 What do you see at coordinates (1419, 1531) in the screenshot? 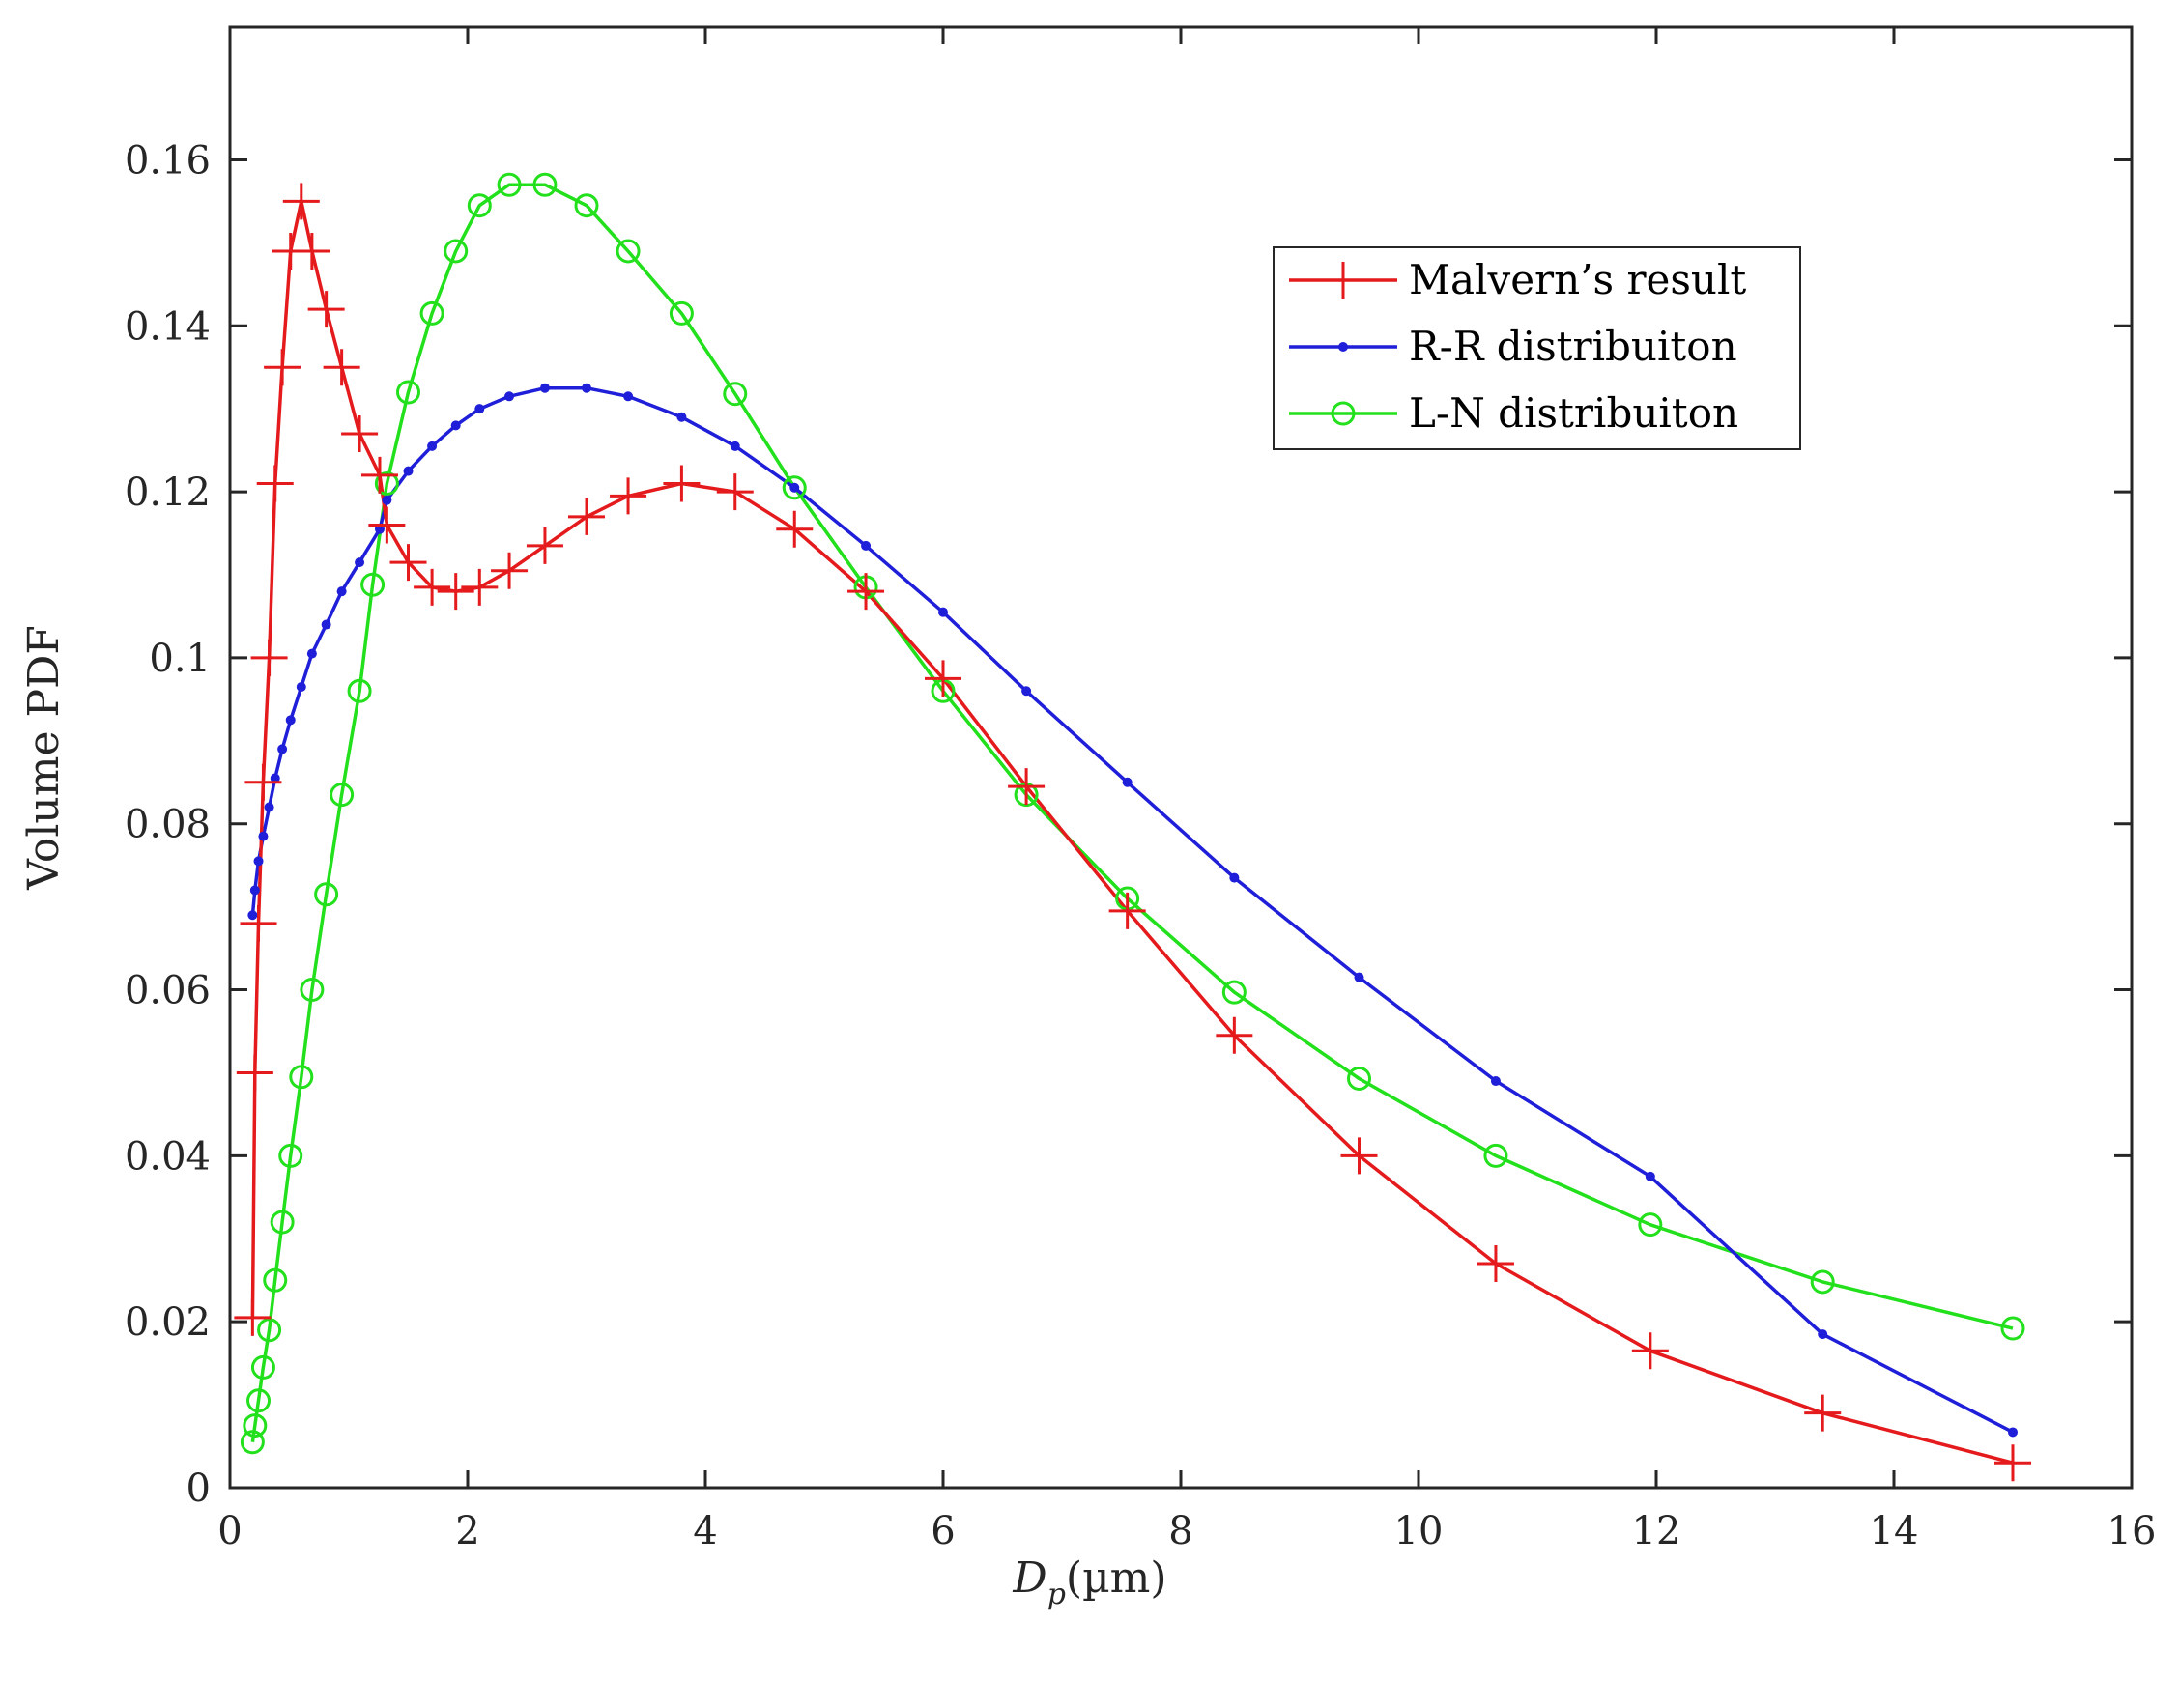
I see `x-tick-label: 10` at bounding box center [1419, 1531].